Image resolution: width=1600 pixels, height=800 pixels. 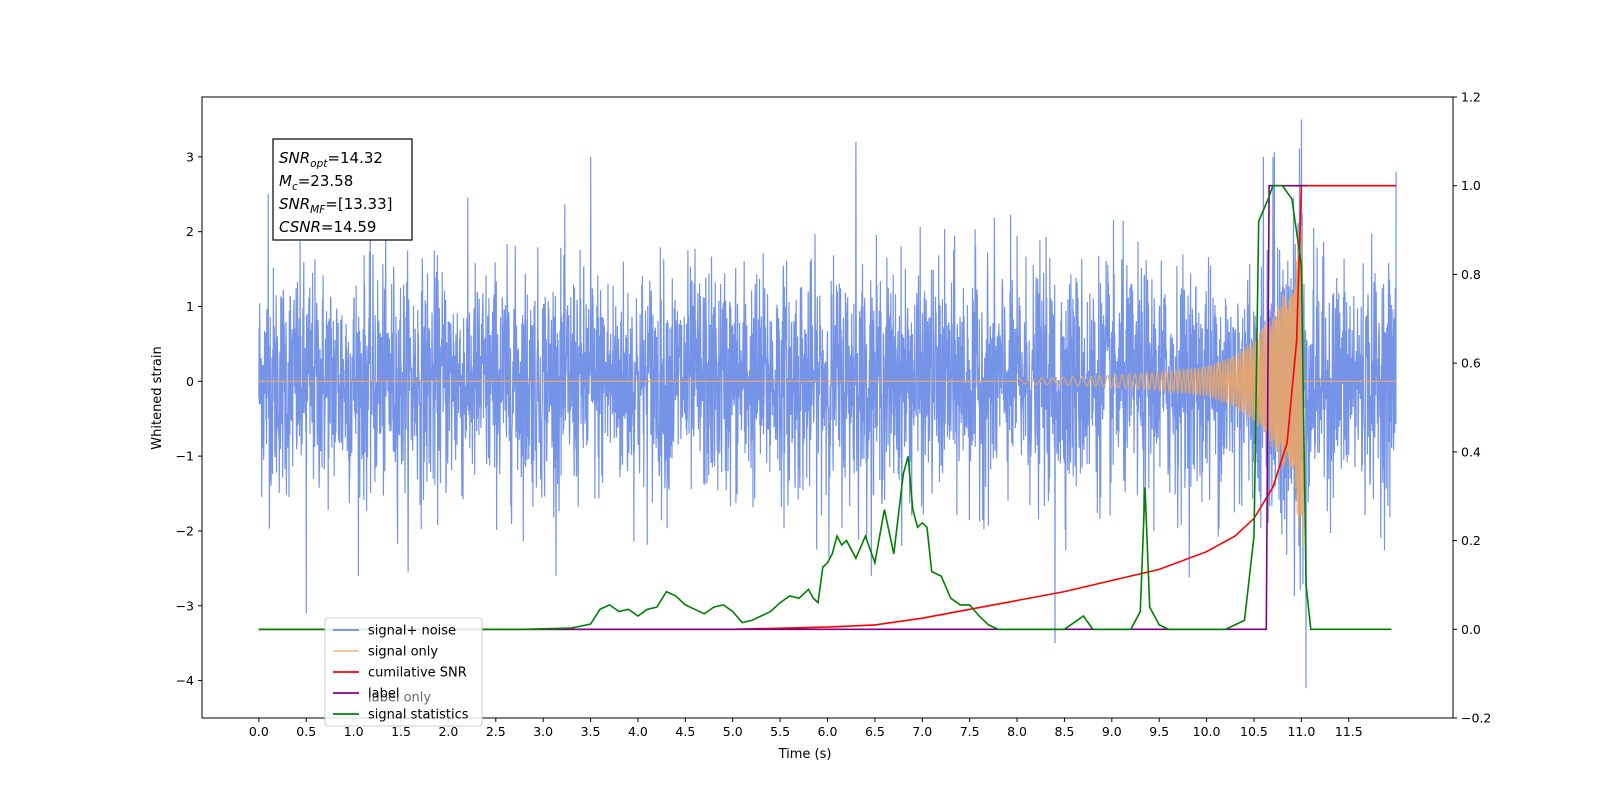 What do you see at coordinates (1017, 731) in the screenshot?
I see `x-tick-label: 8.0` at bounding box center [1017, 731].